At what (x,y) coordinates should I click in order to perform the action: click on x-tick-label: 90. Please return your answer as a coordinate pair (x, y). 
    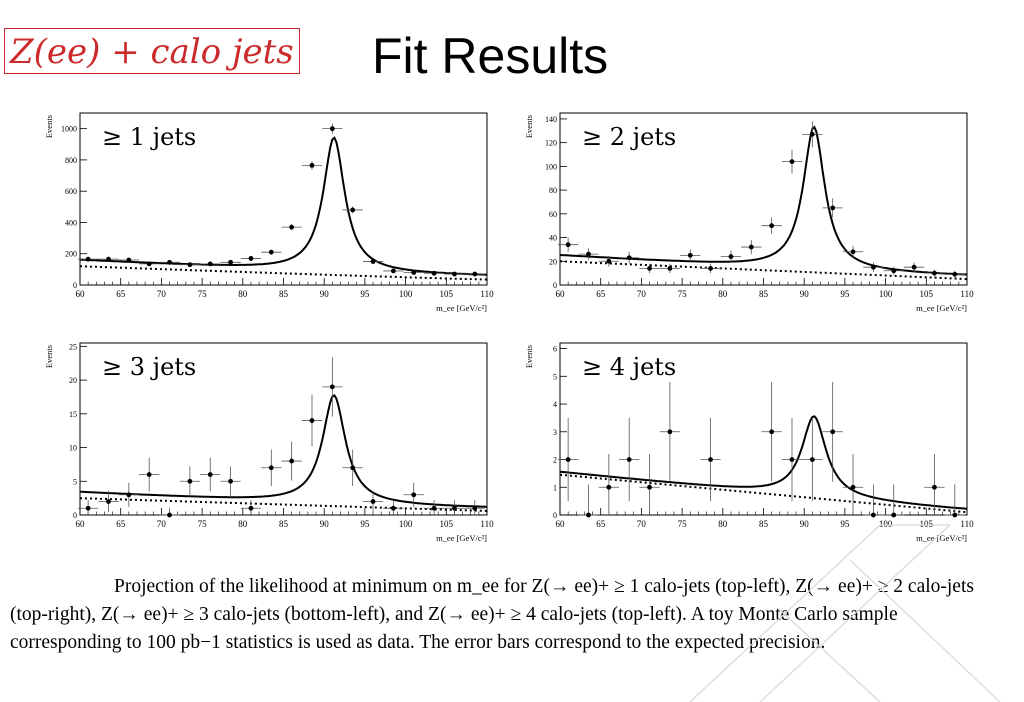
    Looking at the image, I should click on (805, 294).